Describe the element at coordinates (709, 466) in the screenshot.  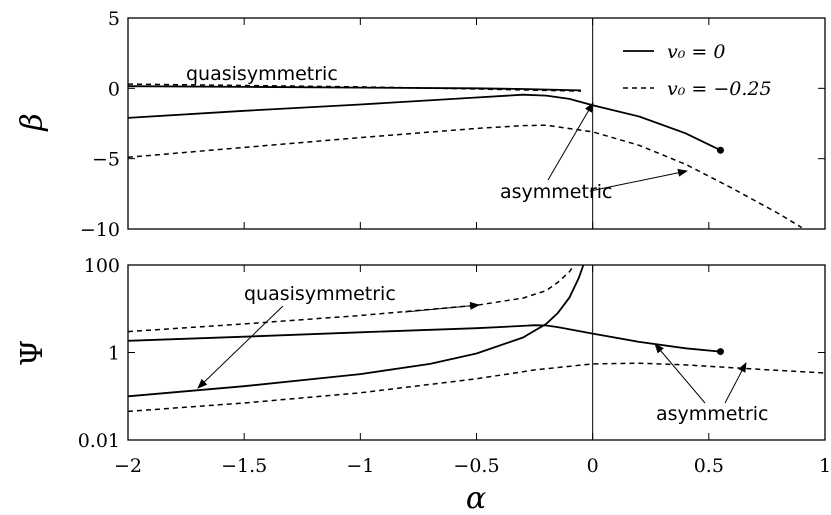
I see `x-tick-label: 0.5` at that location.